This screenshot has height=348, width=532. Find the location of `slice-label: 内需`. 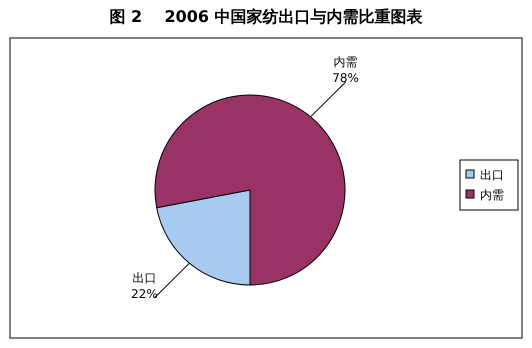

slice-label: 内需 is located at coordinates (346, 62).